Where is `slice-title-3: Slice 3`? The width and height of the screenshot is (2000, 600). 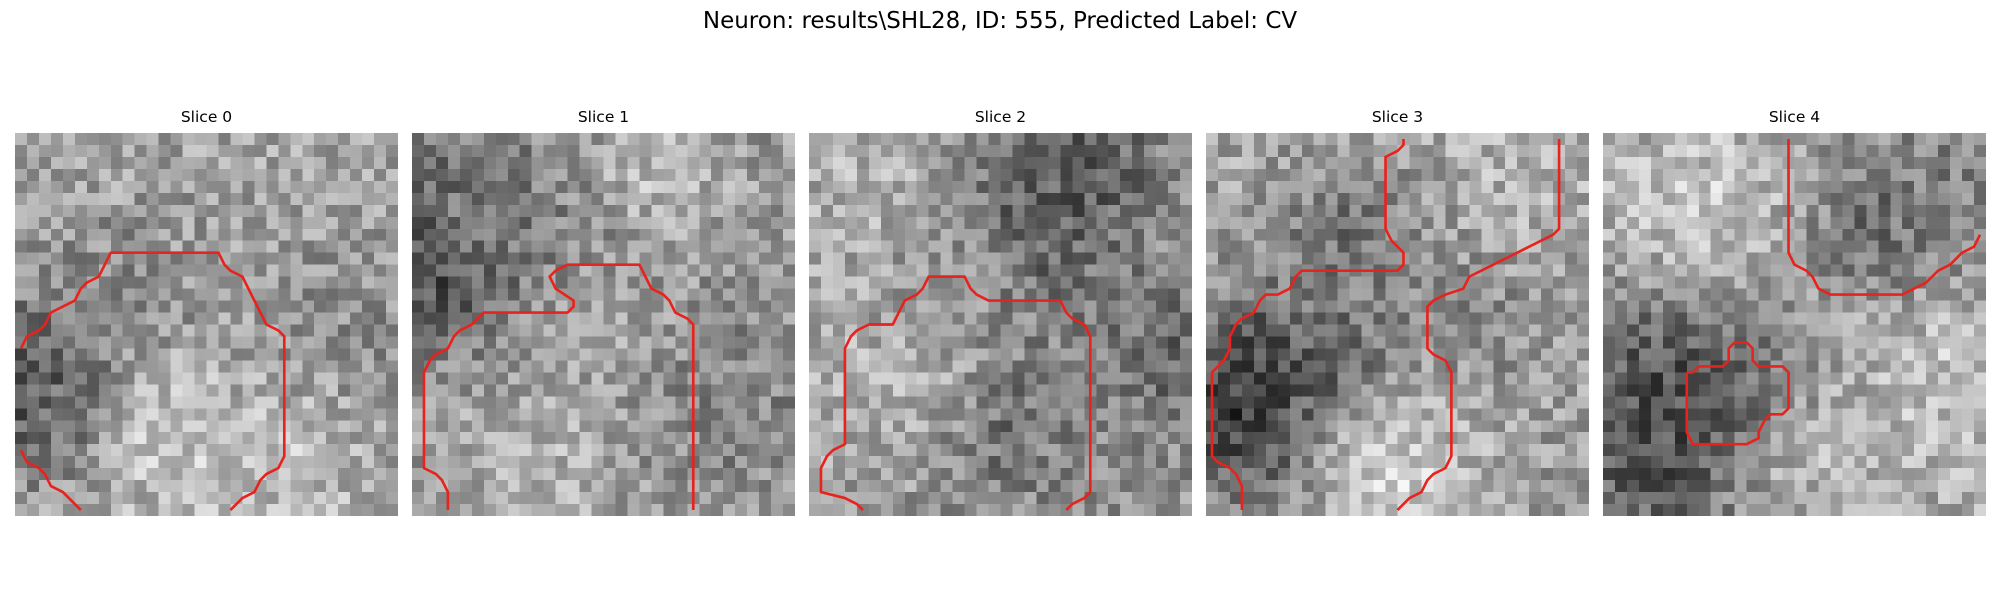 slice-title-3: Slice 3 is located at coordinates (1397, 117).